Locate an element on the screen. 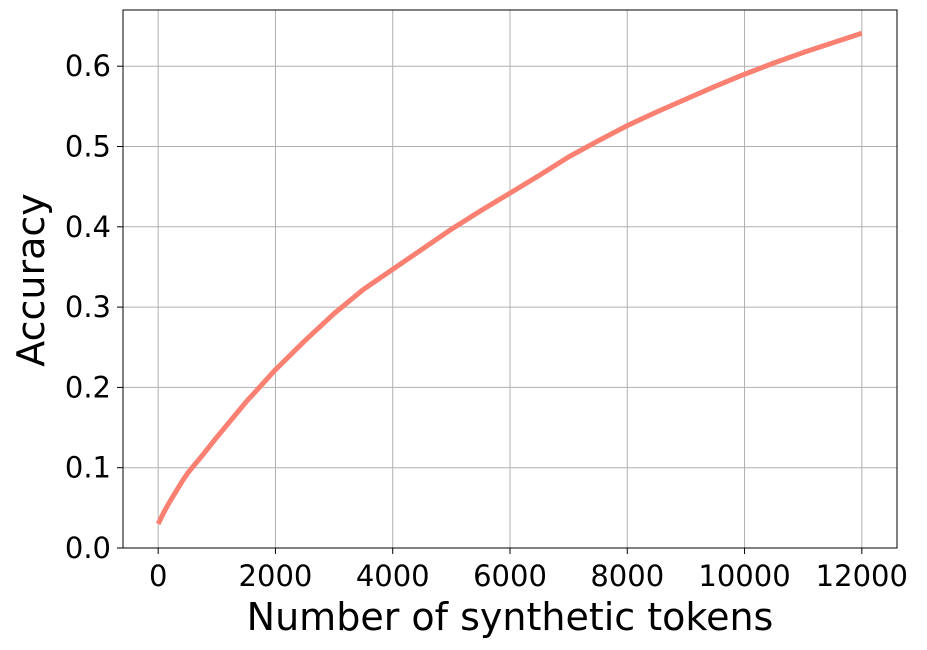  y-axis-label: Accuracy is located at coordinates (31, 280).